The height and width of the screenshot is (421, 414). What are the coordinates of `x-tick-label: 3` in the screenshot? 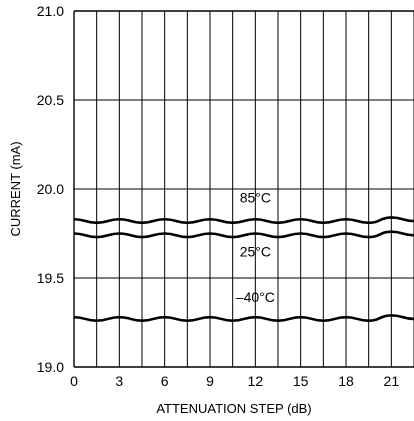 It's located at (119, 381).